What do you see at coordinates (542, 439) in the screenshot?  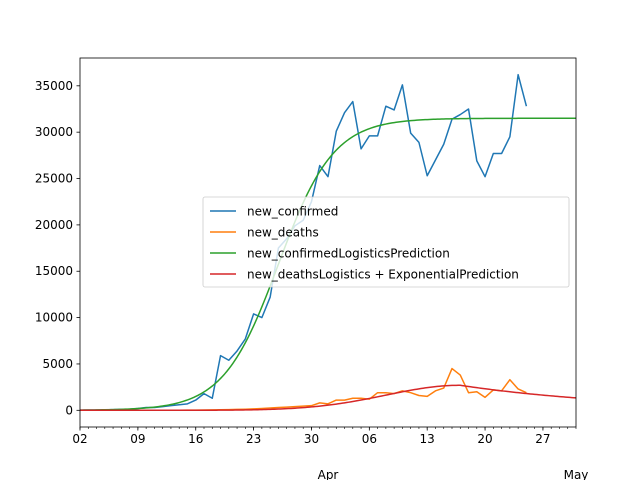 I see `x-tick-label: 27` at bounding box center [542, 439].